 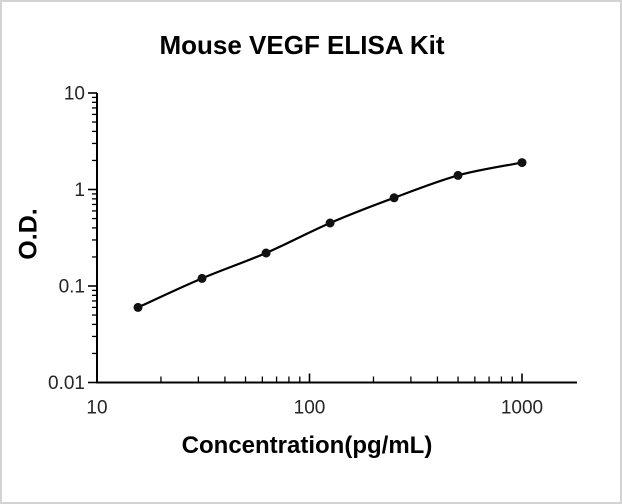 I want to click on x-axis-ticks, so click(x=309, y=378).